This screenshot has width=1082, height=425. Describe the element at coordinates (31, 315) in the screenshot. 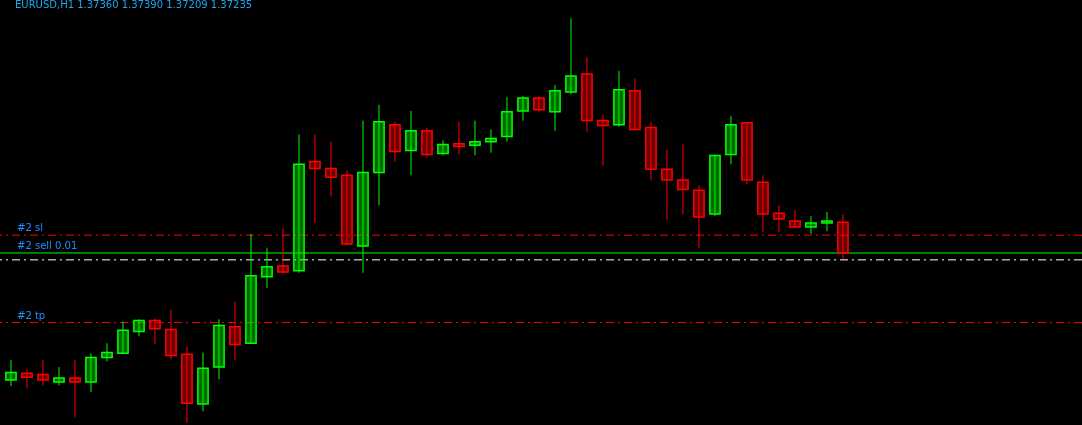

I see `ref-line-label: #2 tp` at that location.